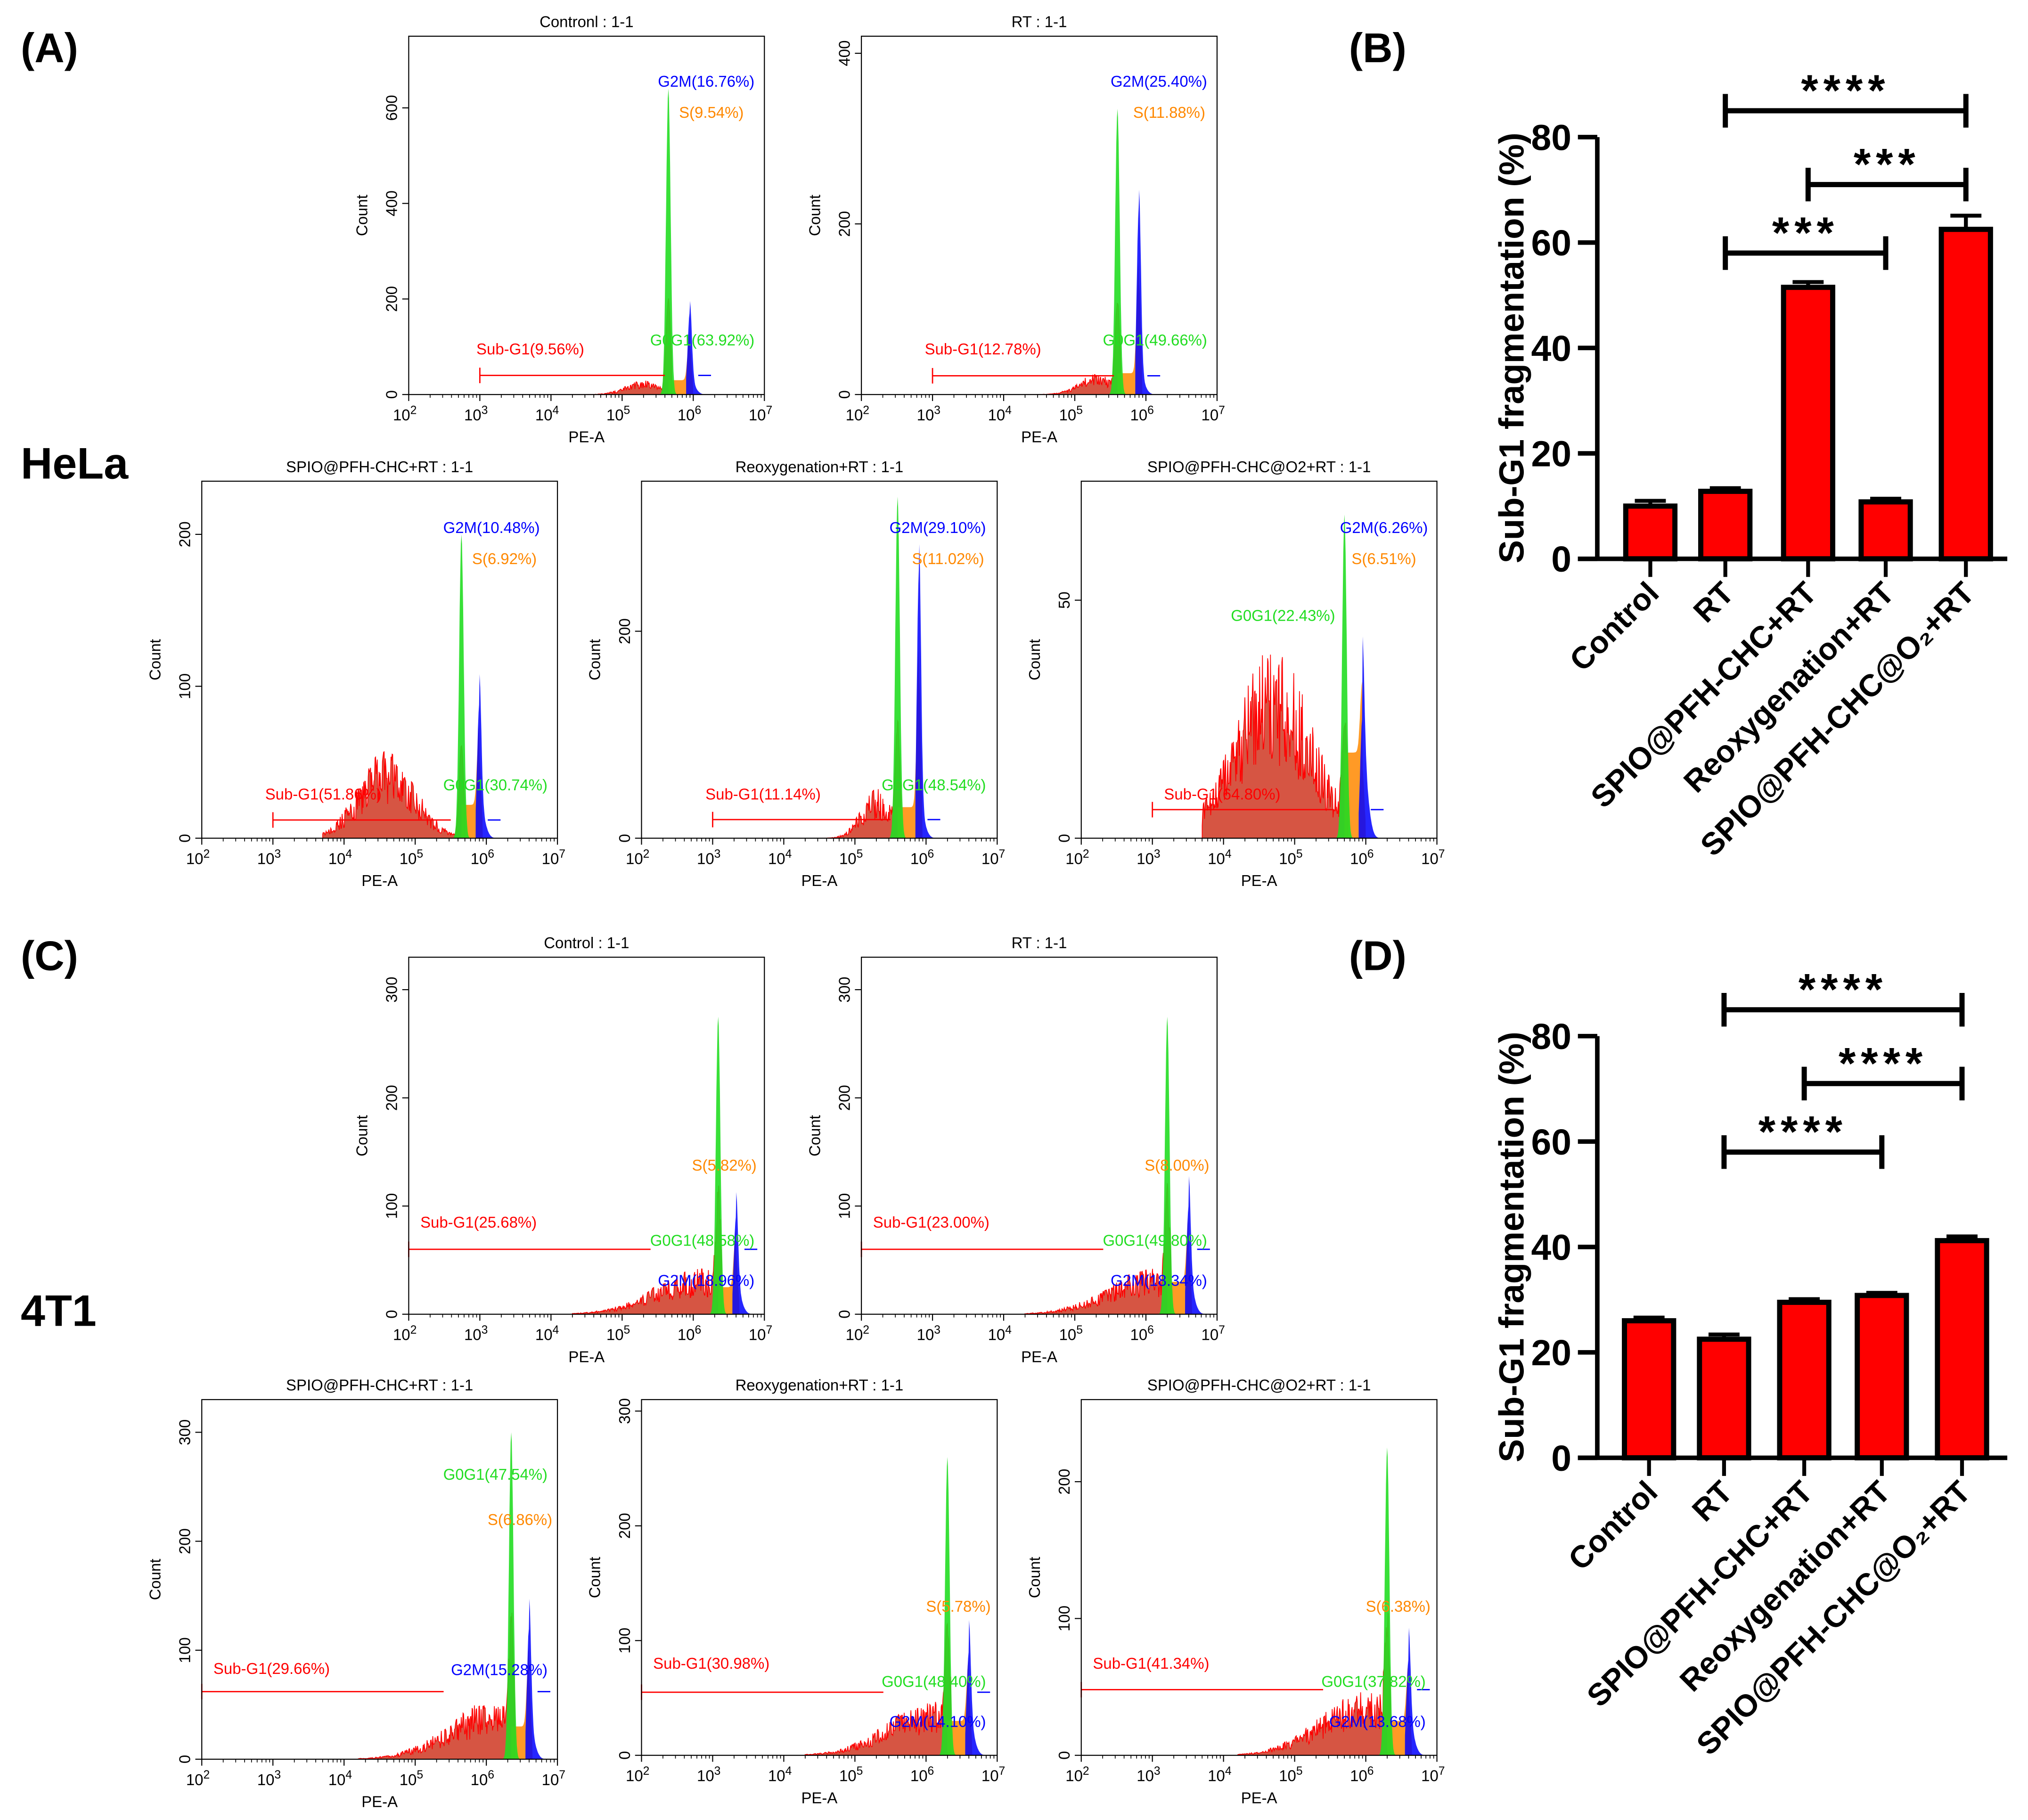  Describe the element at coordinates (1398, 1606) in the screenshot. I see `gate-label-orange: S(6.38%)` at that location.